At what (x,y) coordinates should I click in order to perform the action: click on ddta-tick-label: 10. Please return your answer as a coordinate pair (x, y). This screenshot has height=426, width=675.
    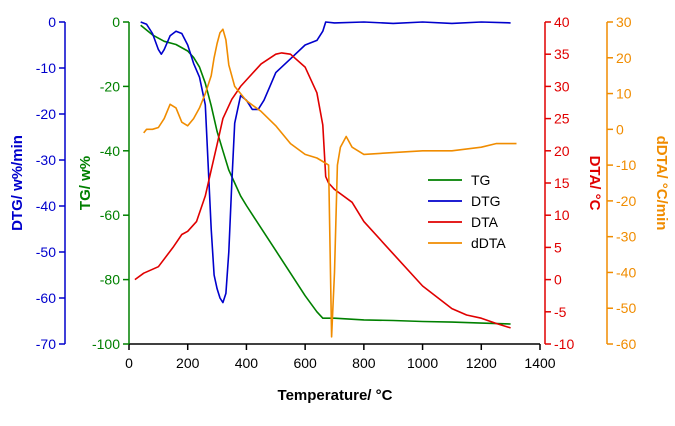
    Looking at the image, I should click on (624, 94).